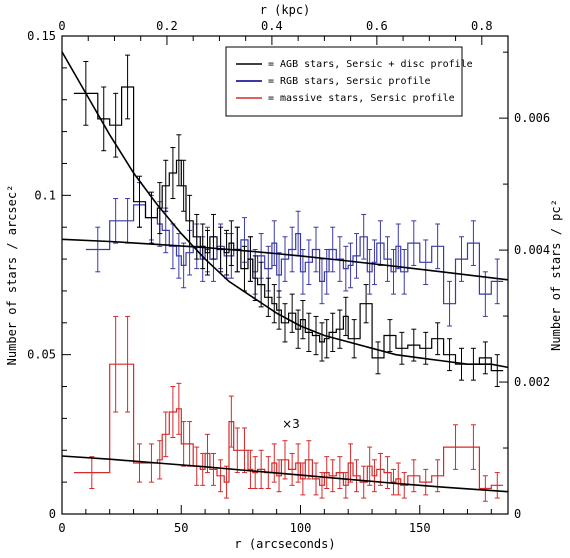  I want to click on x-tick-label: 150, so click(420, 528).